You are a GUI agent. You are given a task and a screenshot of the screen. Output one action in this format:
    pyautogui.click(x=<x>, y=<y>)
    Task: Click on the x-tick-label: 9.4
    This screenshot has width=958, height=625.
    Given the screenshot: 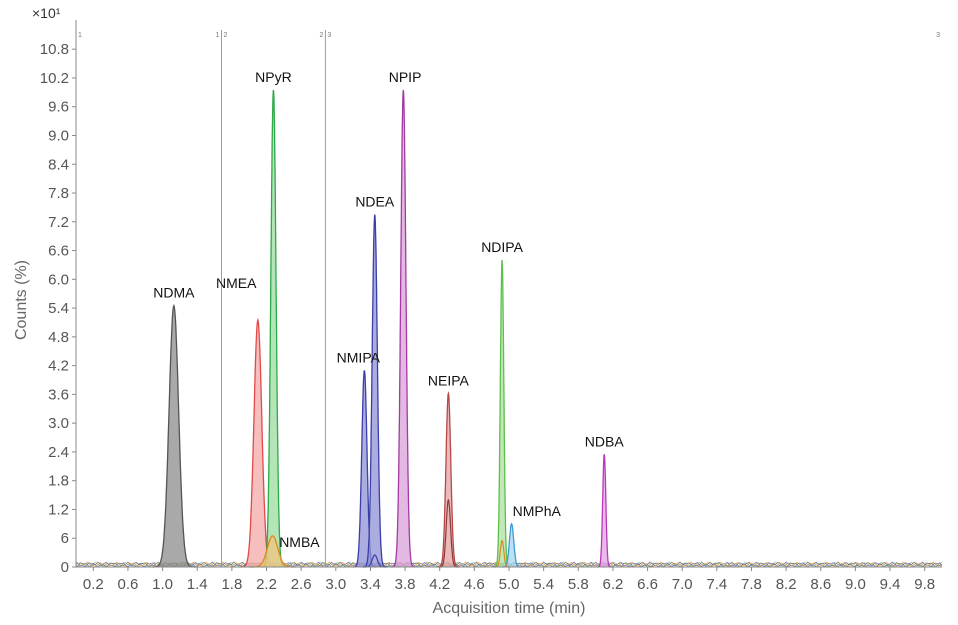 What is the action you would take?
    pyautogui.click(x=890, y=584)
    